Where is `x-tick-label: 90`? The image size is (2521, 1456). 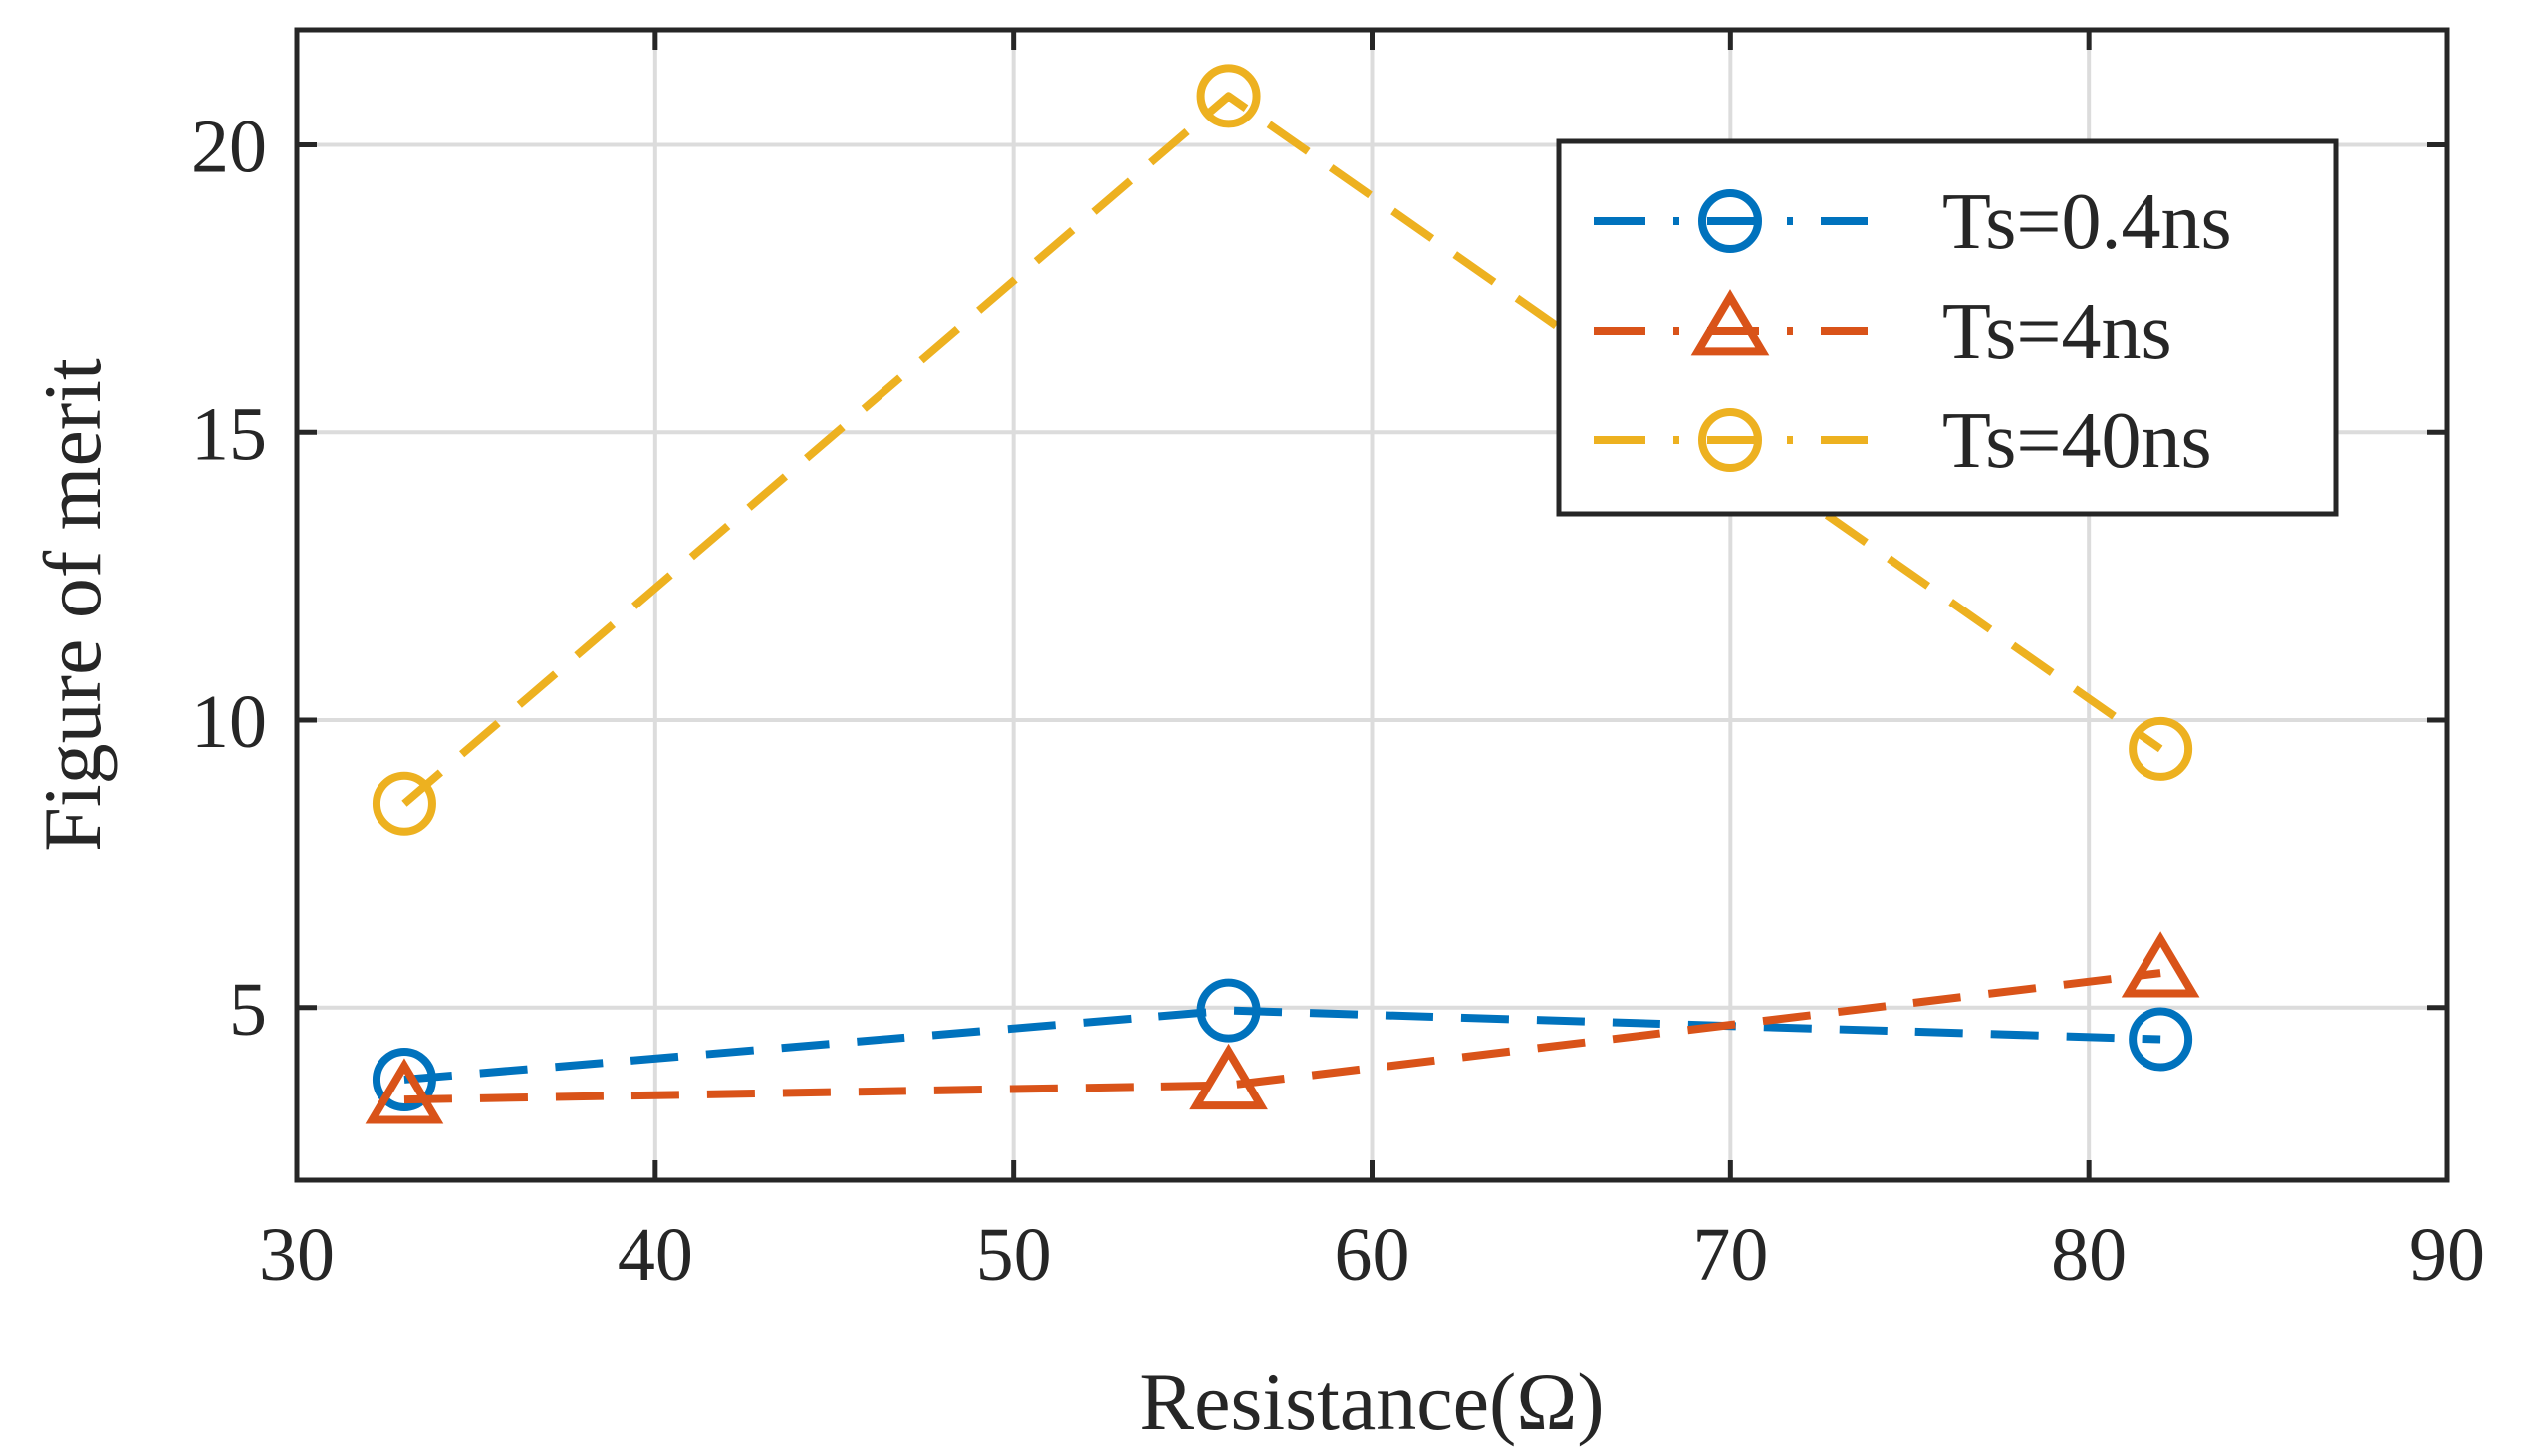
x-tick-label: 90 is located at coordinates (2447, 1255).